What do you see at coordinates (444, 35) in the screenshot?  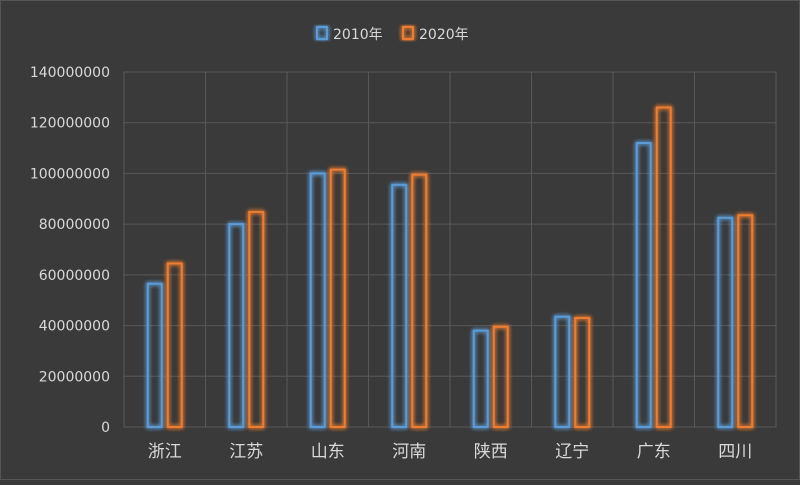 I see `legend-label: 2020年` at bounding box center [444, 35].